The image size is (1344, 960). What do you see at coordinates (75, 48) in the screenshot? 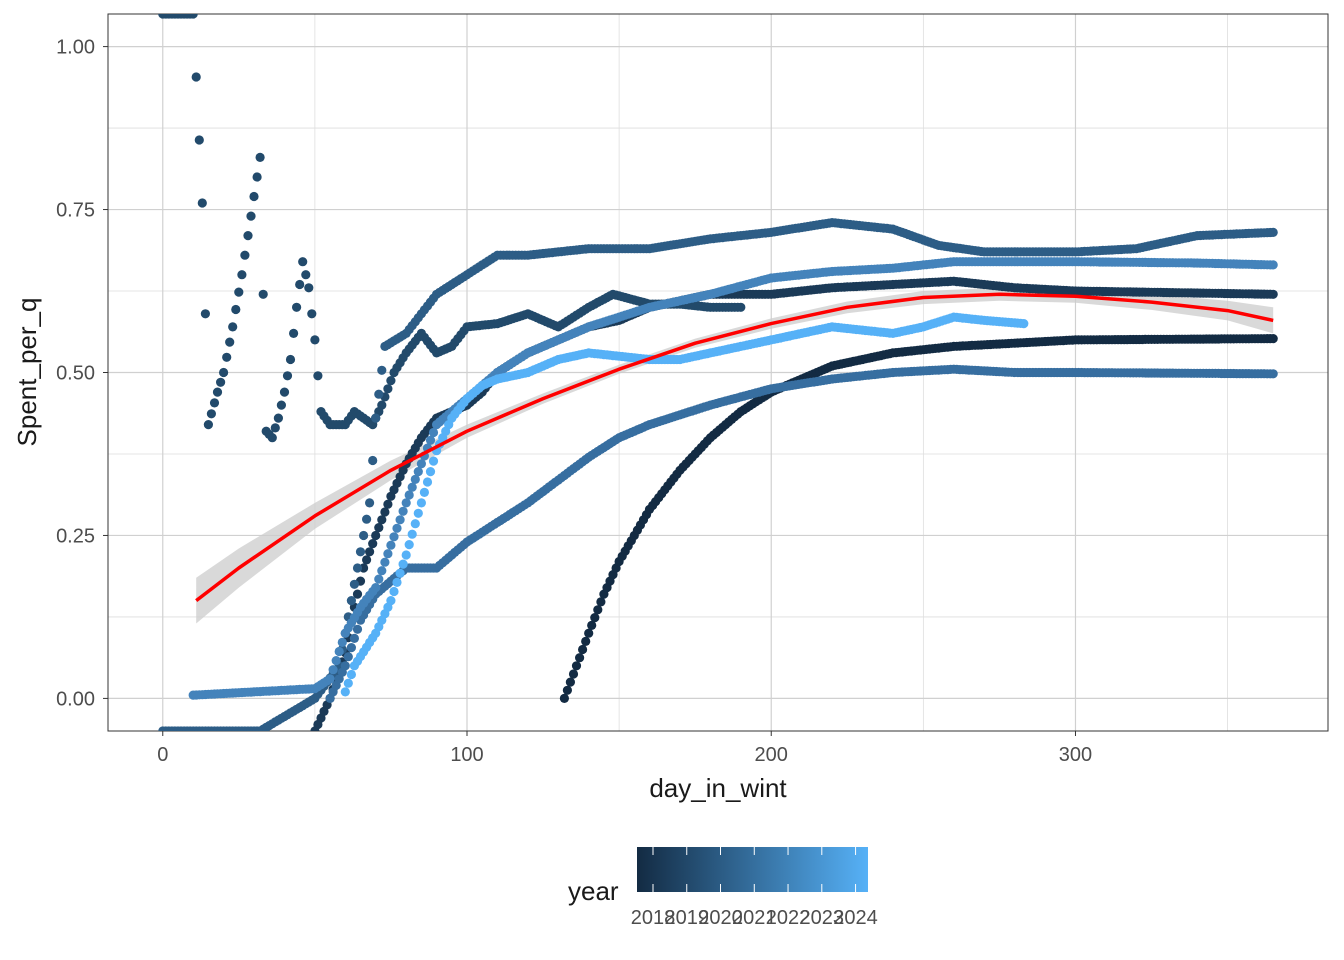
I see `y-tick-label: 1.00` at bounding box center [75, 48].